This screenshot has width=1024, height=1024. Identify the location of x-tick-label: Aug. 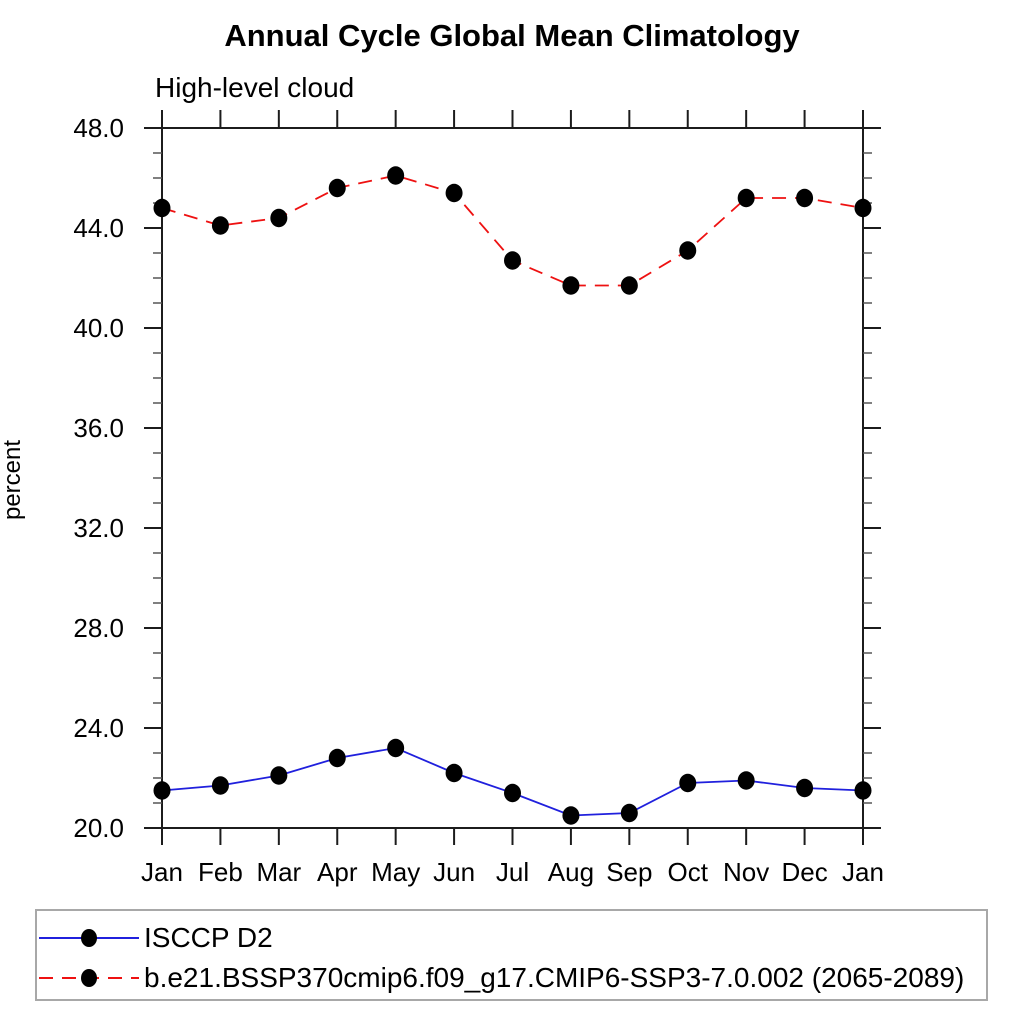
(571, 872).